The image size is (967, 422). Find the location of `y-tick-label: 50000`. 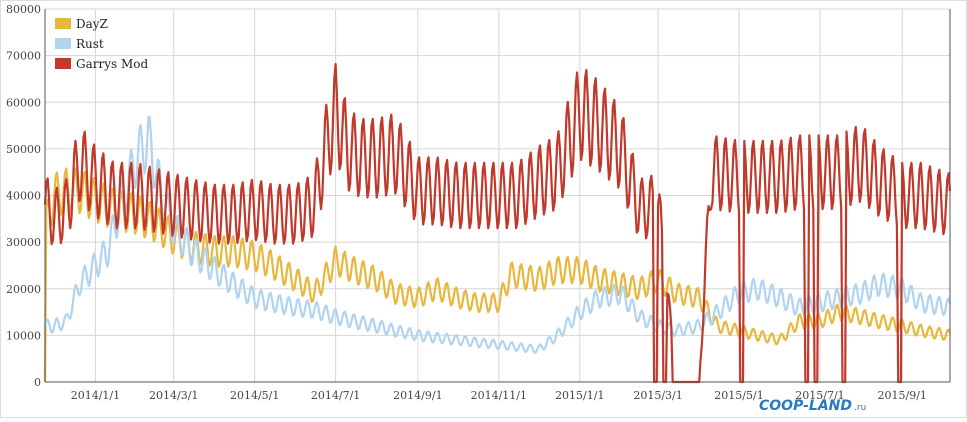

y-tick-label: 50000 is located at coordinates (23, 149).